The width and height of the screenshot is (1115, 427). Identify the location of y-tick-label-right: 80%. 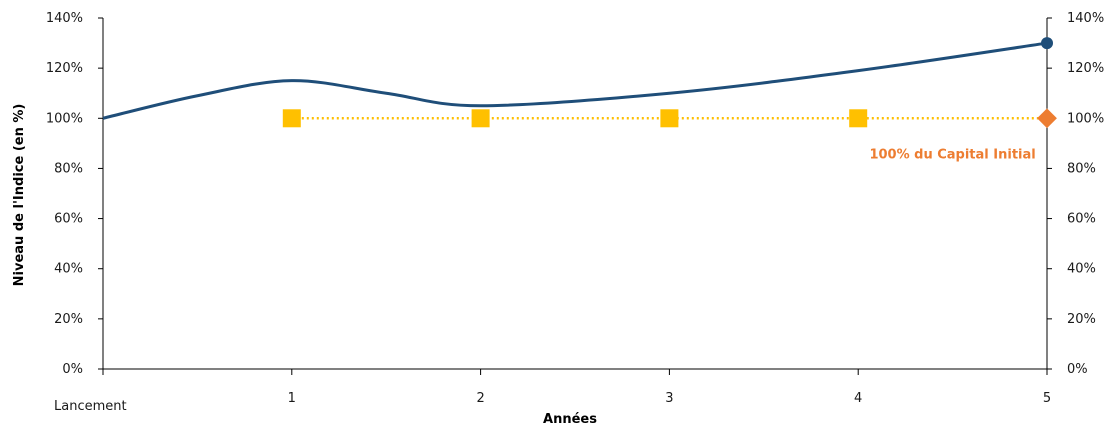
(1081, 168).